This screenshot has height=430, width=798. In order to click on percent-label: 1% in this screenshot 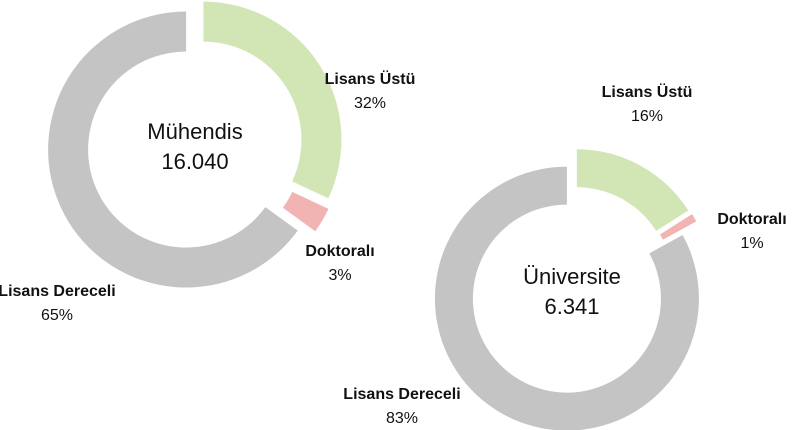, I will do `click(751, 243)`.